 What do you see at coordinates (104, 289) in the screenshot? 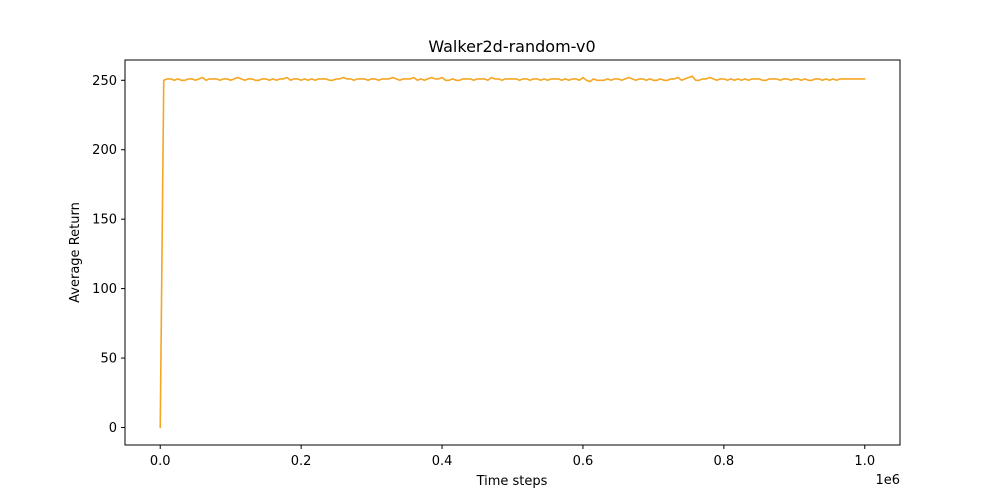
I see `y-tick-label: 100` at bounding box center [104, 289].